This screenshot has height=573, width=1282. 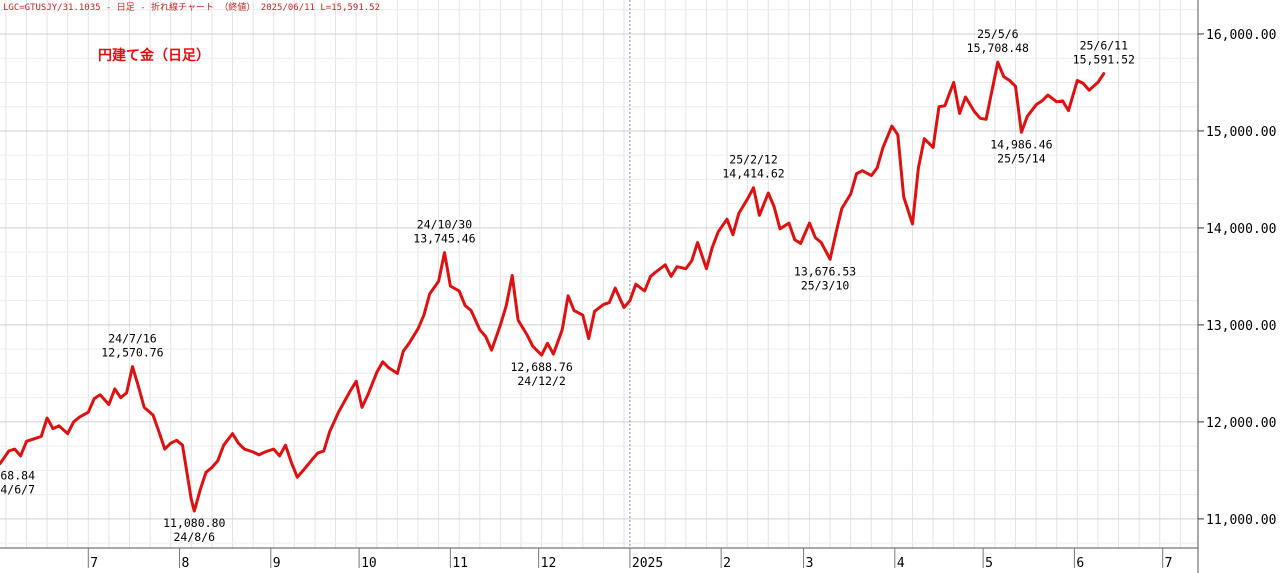 What do you see at coordinates (998, 34) in the screenshot?
I see `annotation-line1: 25/5/6` at bounding box center [998, 34].